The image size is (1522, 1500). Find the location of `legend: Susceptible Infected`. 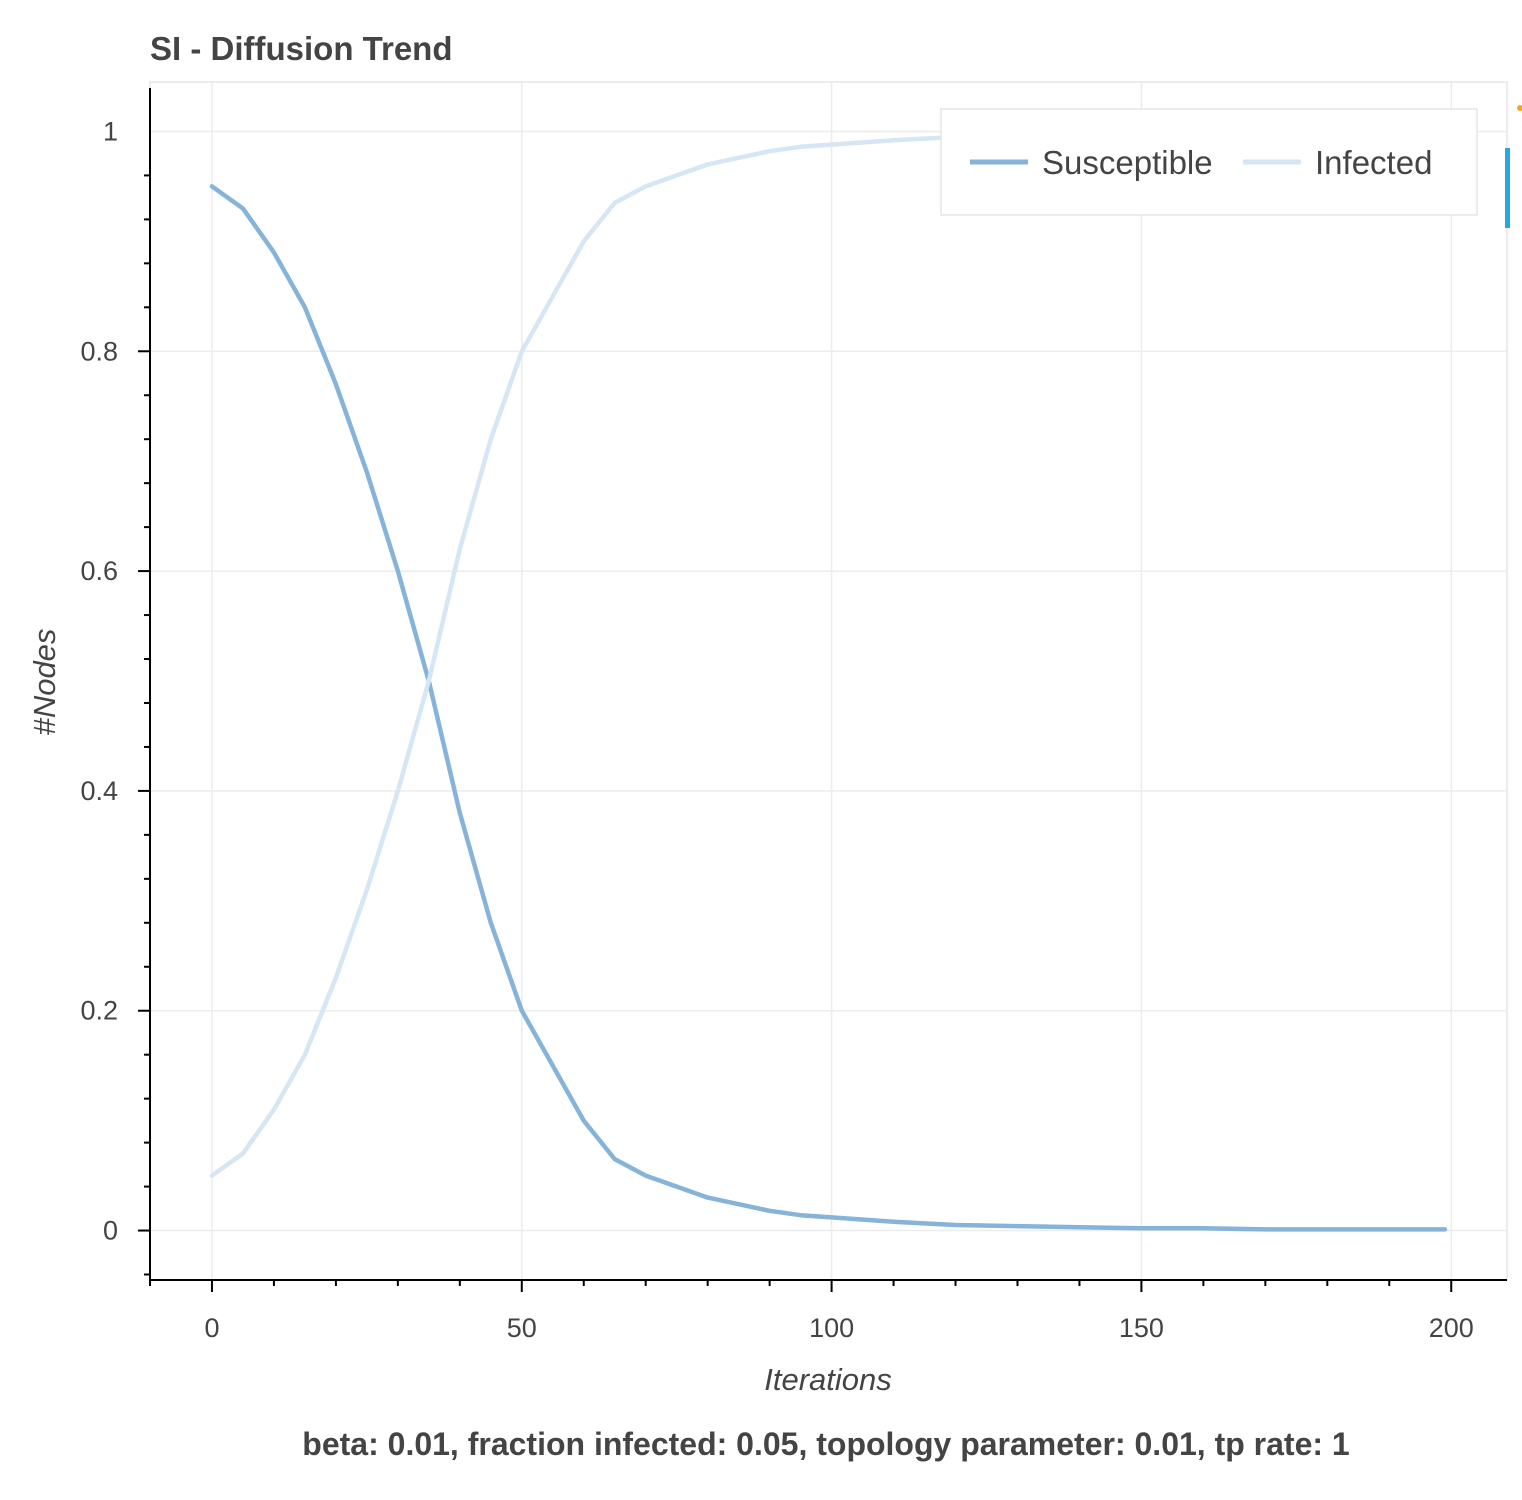

legend: Susceptible Infected is located at coordinates (1209, 162).